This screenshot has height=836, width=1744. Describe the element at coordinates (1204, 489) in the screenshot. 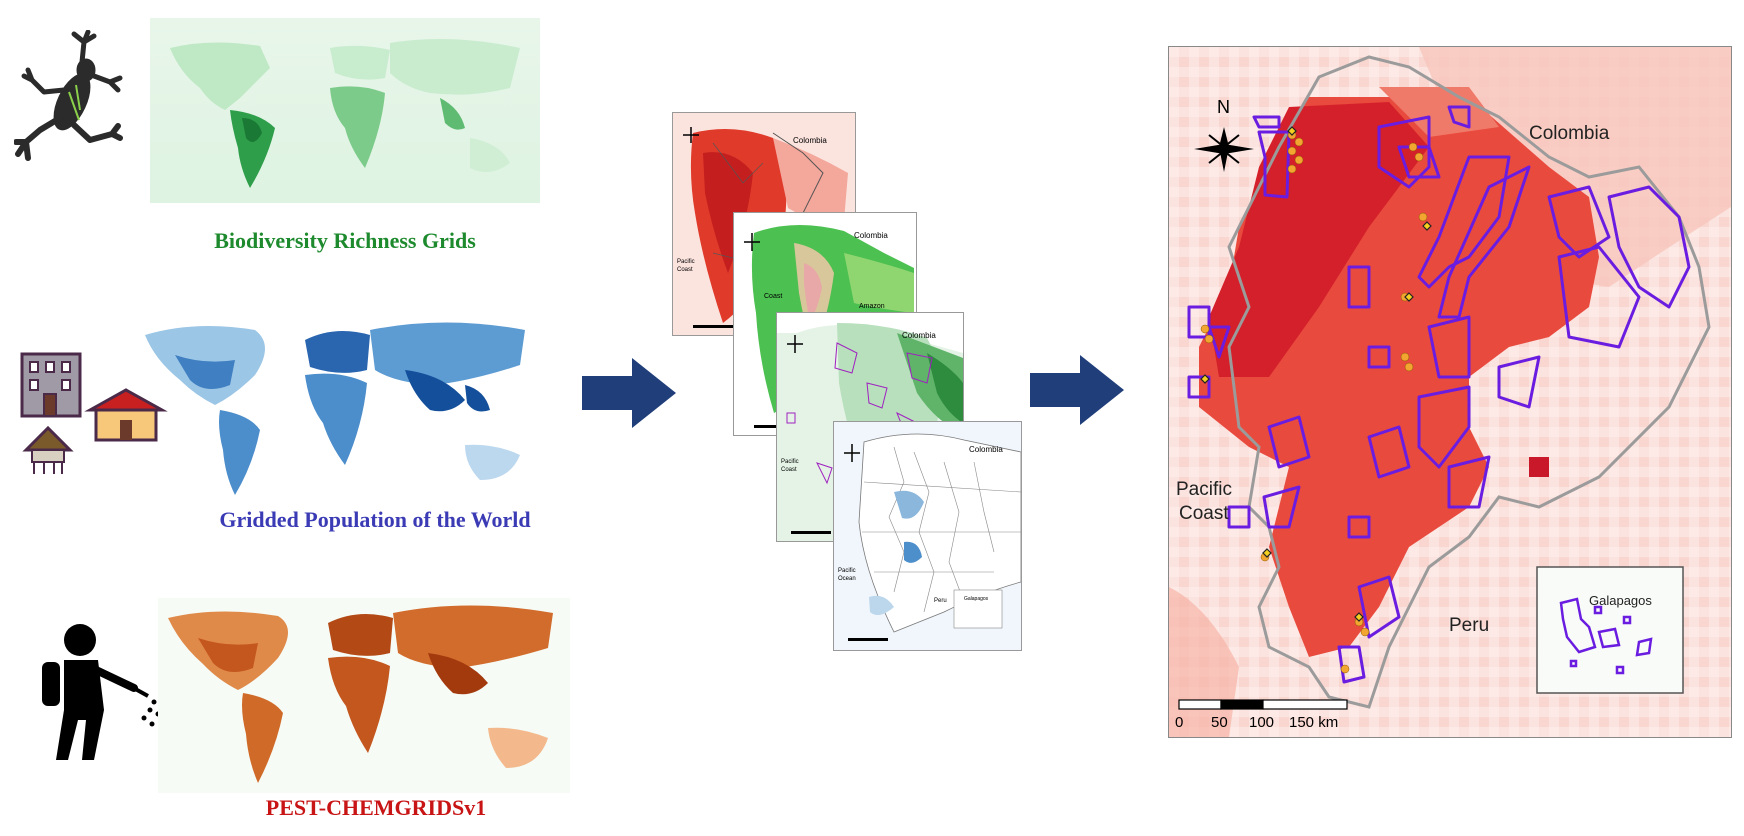

I see `label-pacific: Pacific` at that location.